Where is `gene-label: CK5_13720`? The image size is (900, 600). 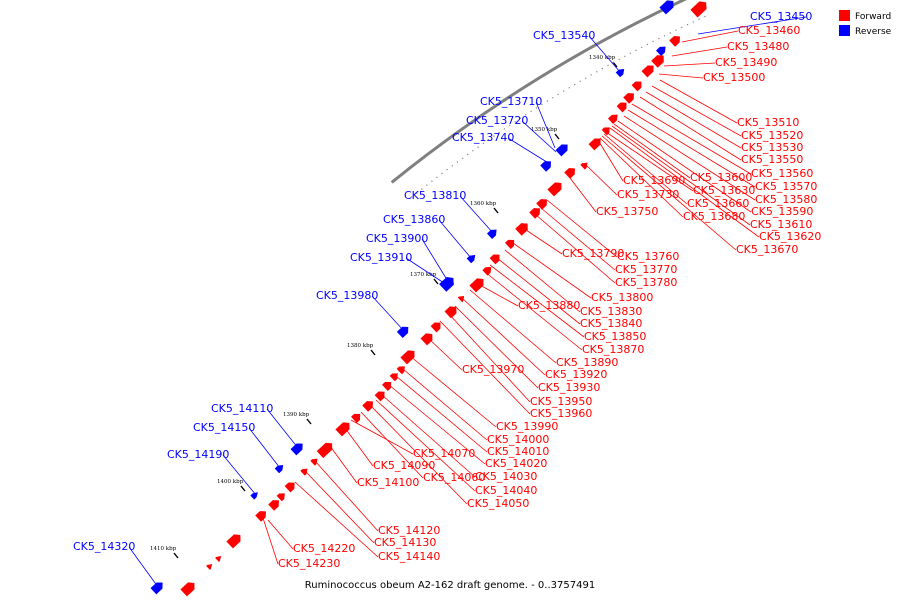 gene-label: CK5_13720 is located at coordinates (511, 133).